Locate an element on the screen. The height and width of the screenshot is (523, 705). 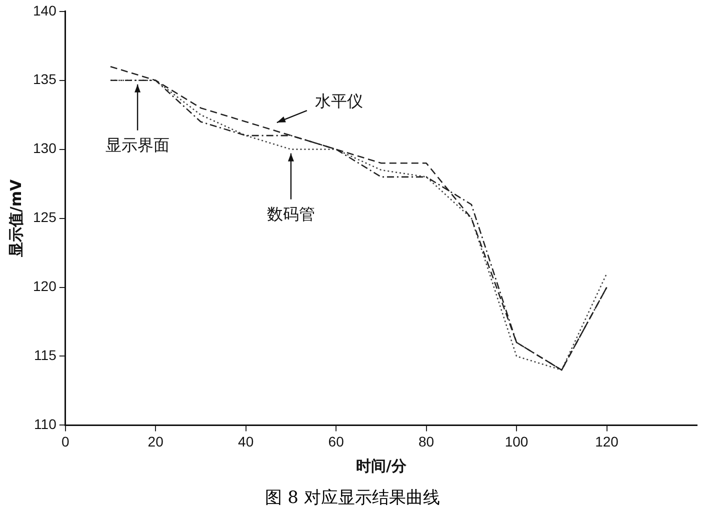
x-tick-label: 80 is located at coordinates (426, 441).